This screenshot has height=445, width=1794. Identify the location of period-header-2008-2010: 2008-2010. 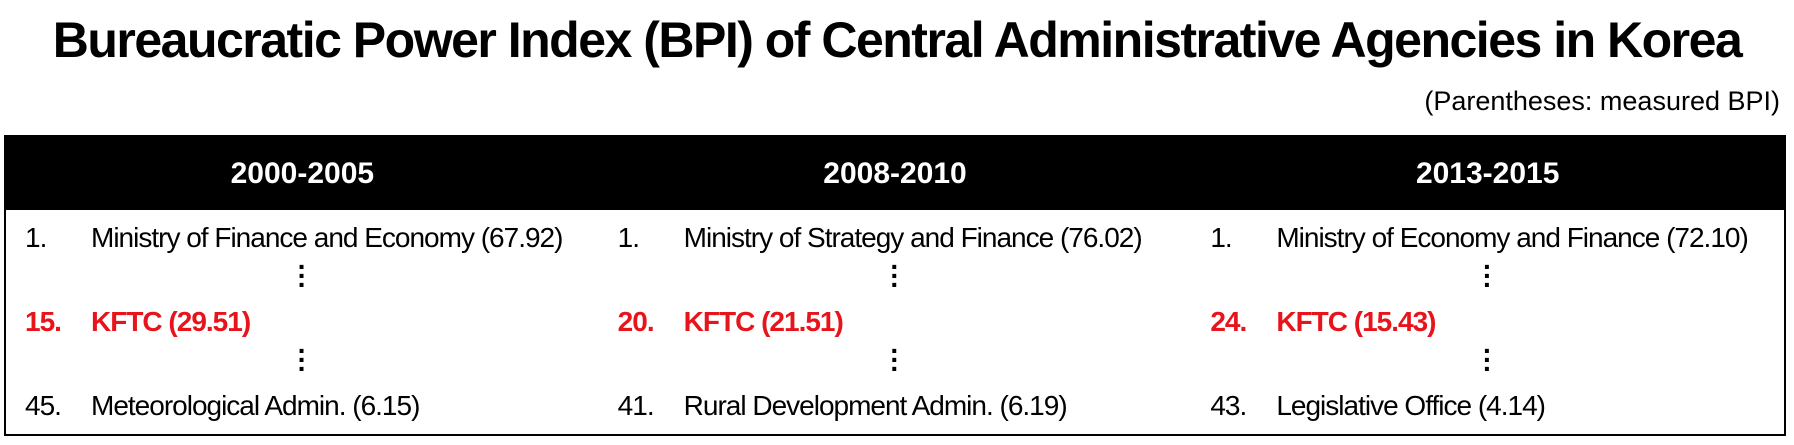
(895, 173).